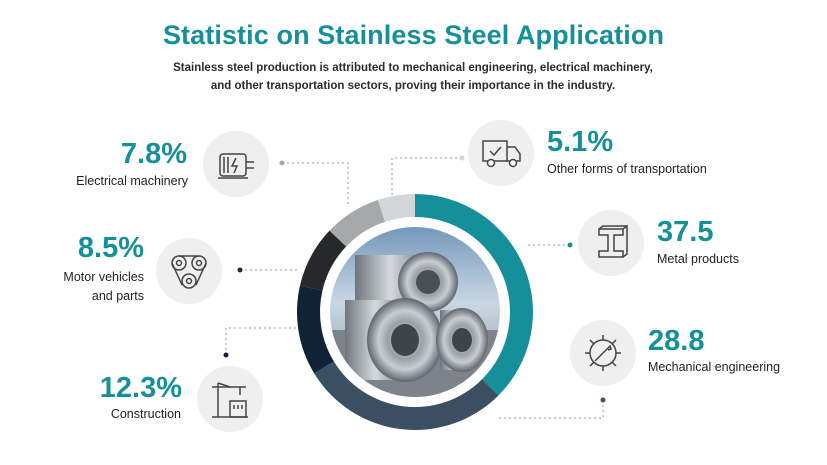  Describe the element at coordinates (315, 329) in the screenshot. I see `donut-slice-construction` at that location.